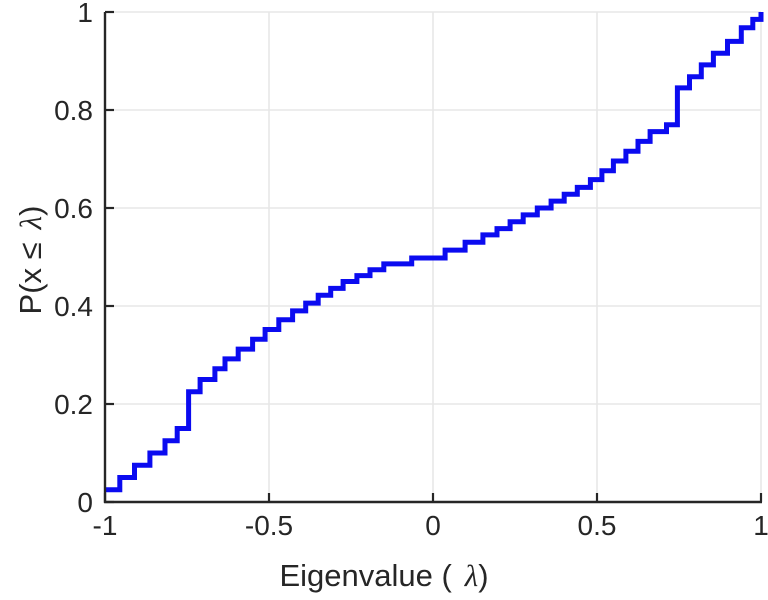 This screenshot has height=600, width=768. What do you see at coordinates (597, 525) in the screenshot?
I see `x-tick-label: 0.5` at bounding box center [597, 525].